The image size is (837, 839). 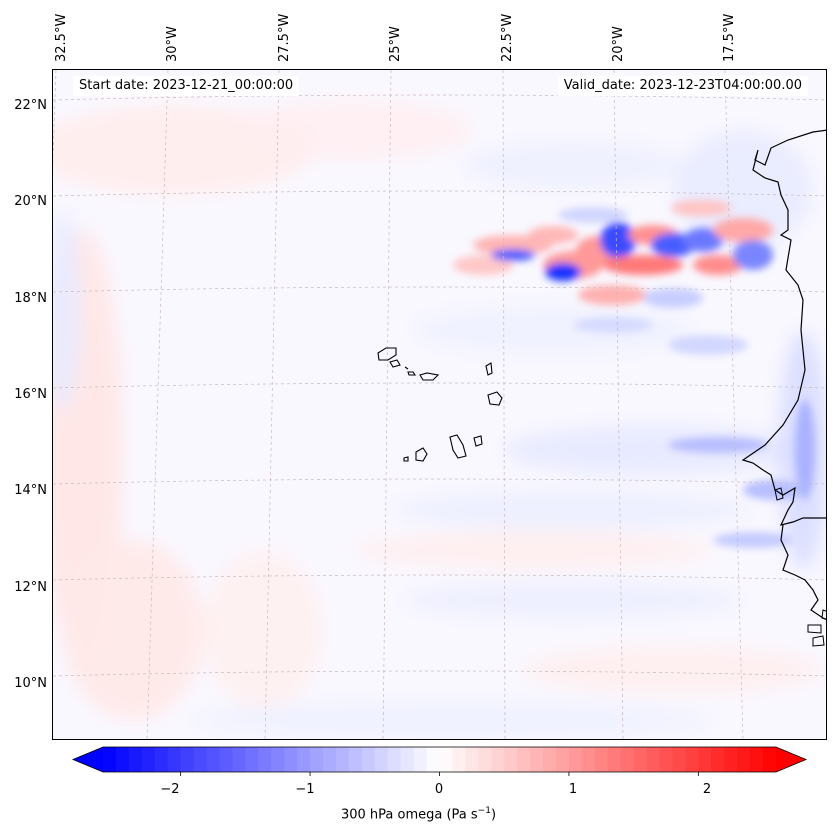 I want to click on colorbar-tick-neg1: −1, so click(x=305, y=789).